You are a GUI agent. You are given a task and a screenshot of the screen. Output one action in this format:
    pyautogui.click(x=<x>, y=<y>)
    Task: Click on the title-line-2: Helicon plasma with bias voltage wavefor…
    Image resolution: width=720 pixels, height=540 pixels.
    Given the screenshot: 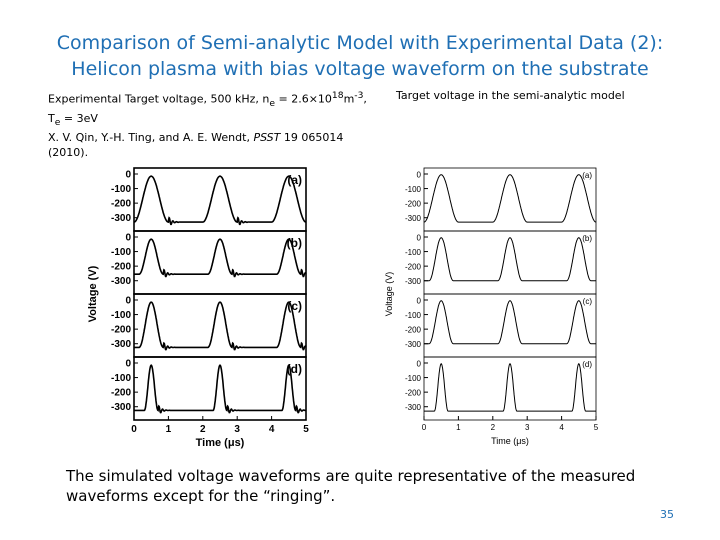 What is the action you would take?
    pyautogui.click(x=360, y=69)
    